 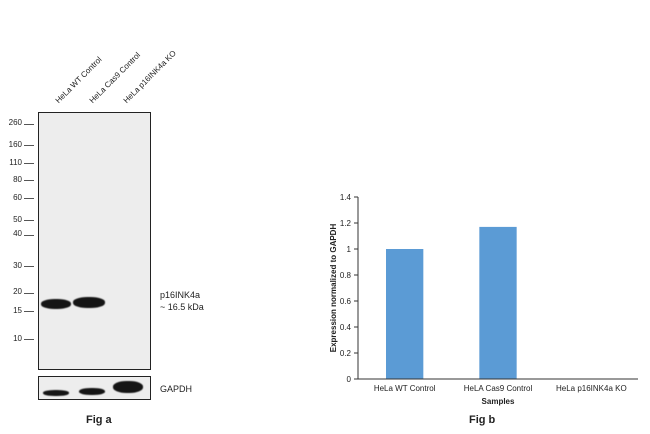 What do you see at coordinates (17, 233) in the screenshot?
I see `mw-40: 40` at bounding box center [17, 233].